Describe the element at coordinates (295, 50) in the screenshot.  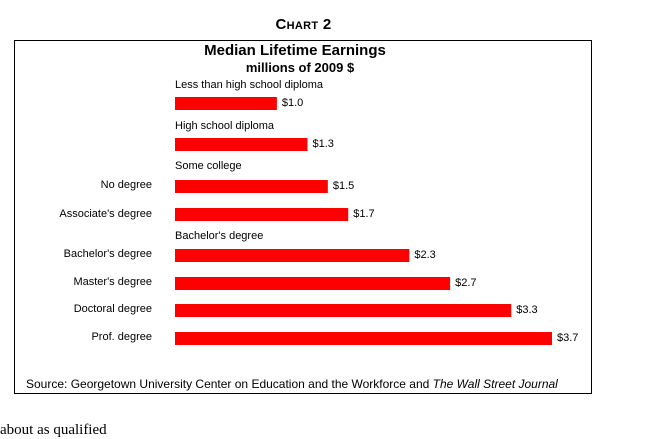
I see `chart-title: Median Lifetime Earnings` at that location.